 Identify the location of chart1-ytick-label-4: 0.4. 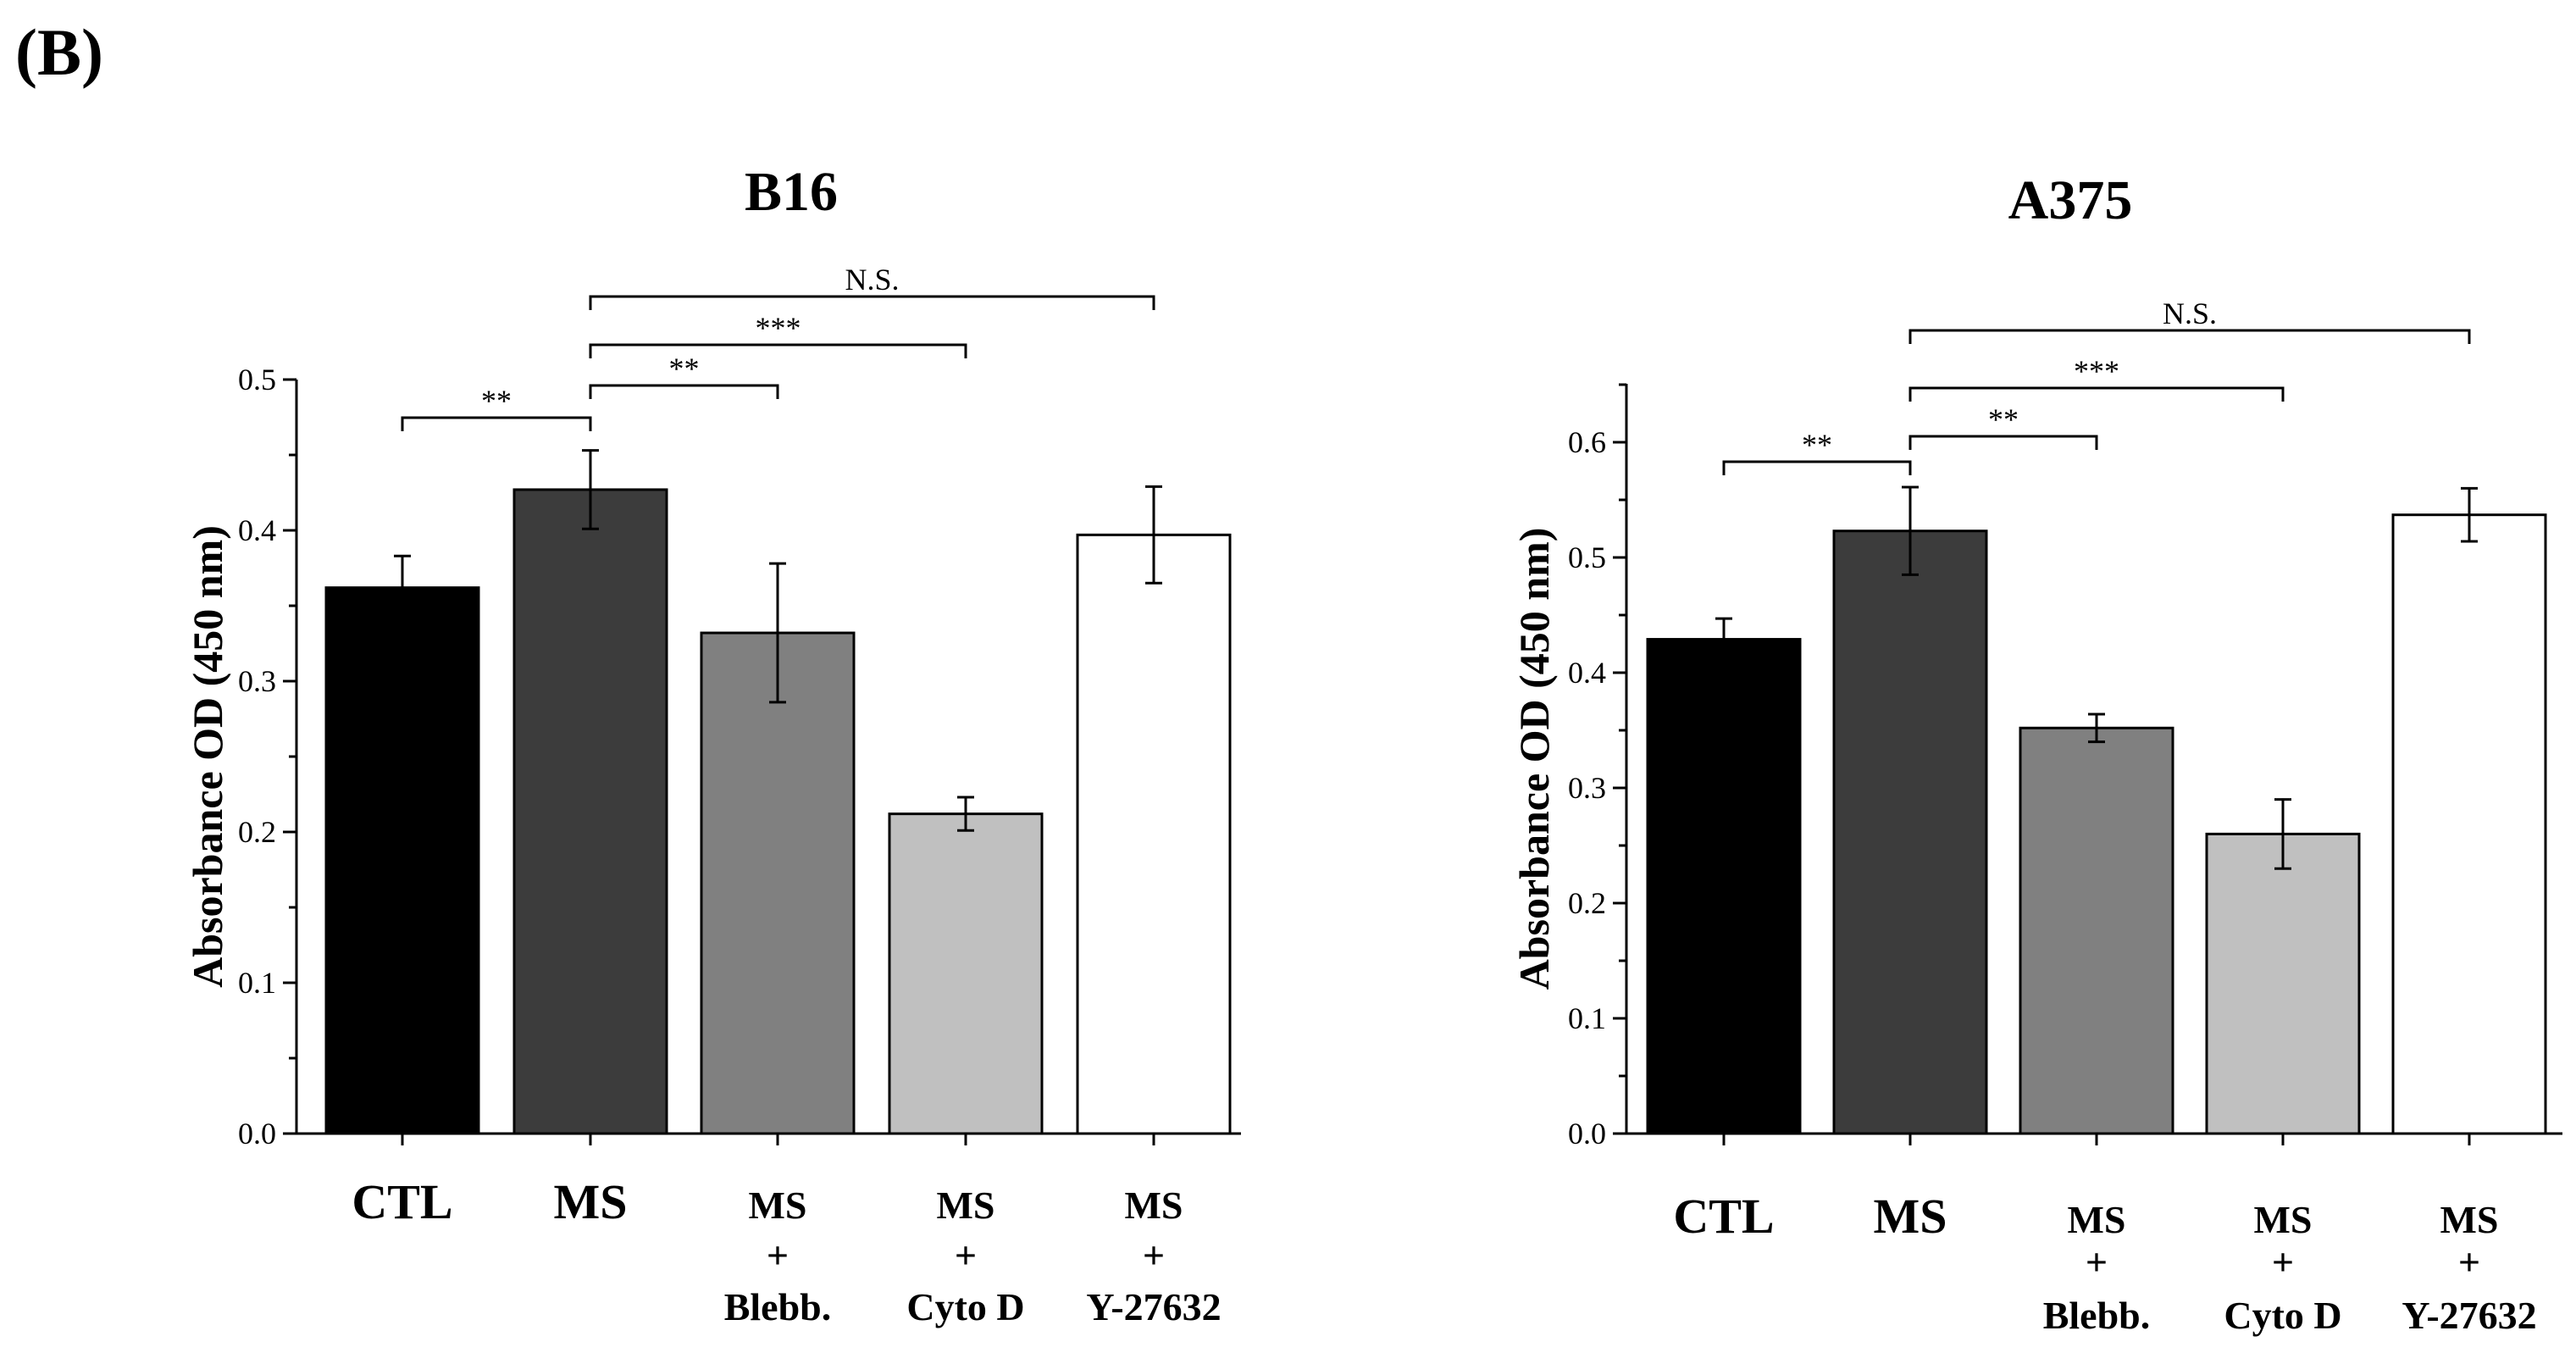
(1587, 673).